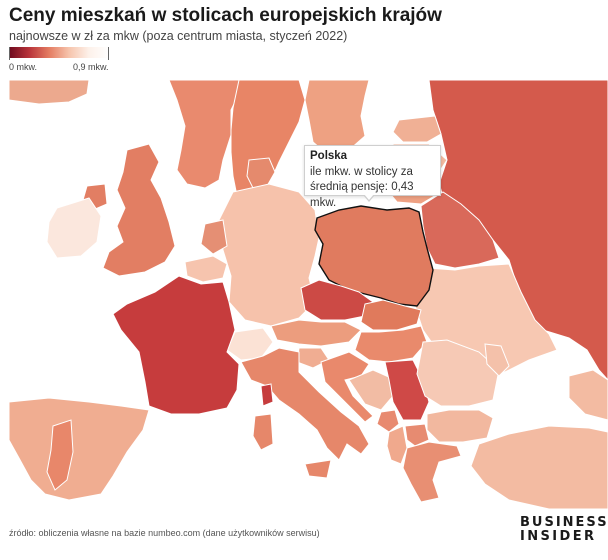 This screenshot has width=608, height=560. What do you see at coordinates (23, 67) in the screenshot?
I see `legend-min-label: 0 mkw.` at bounding box center [23, 67].